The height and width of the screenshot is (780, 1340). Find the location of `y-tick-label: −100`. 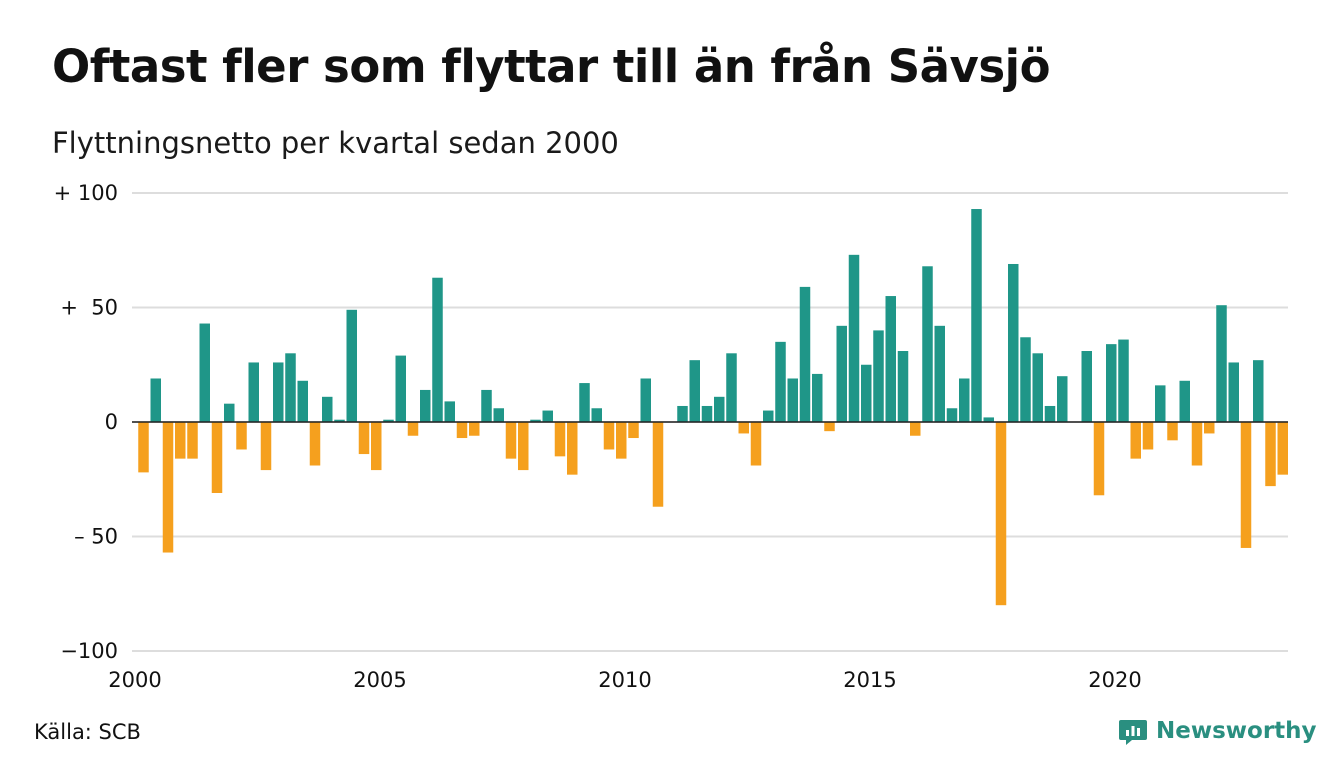

y-tick-label: −100 is located at coordinates (89, 651).